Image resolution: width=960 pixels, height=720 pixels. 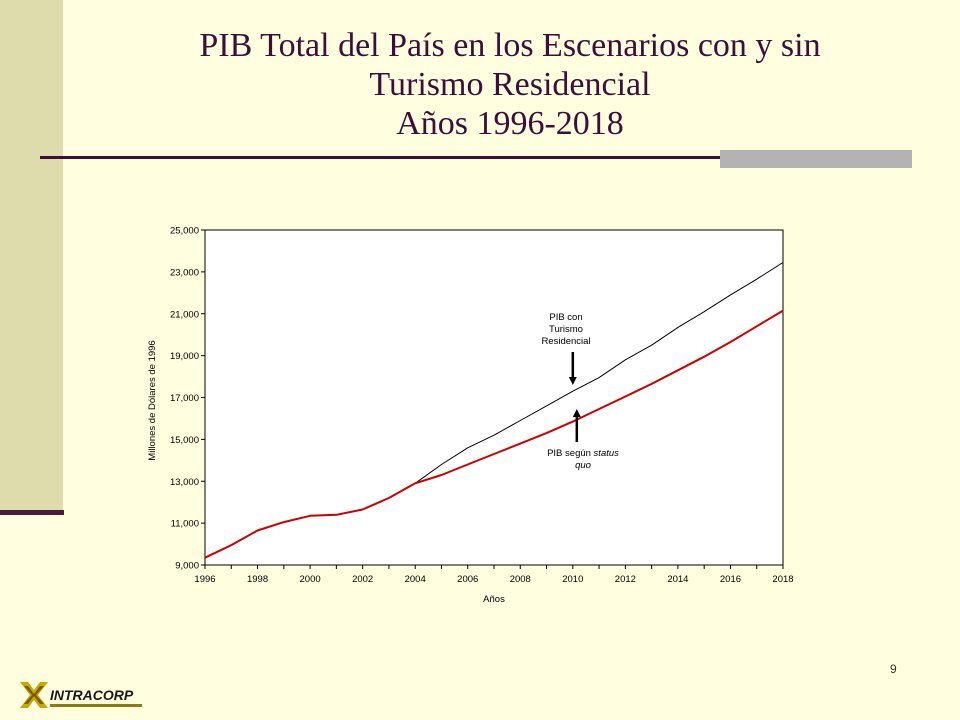 I want to click on annotation-statusquo-arrowhead, so click(x=576, y=412).